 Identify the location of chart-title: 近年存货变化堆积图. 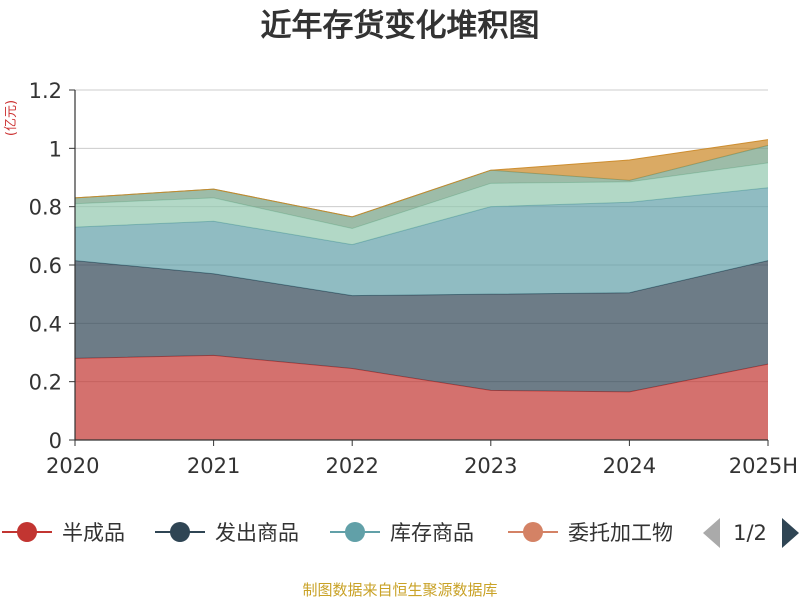
(400, 26).